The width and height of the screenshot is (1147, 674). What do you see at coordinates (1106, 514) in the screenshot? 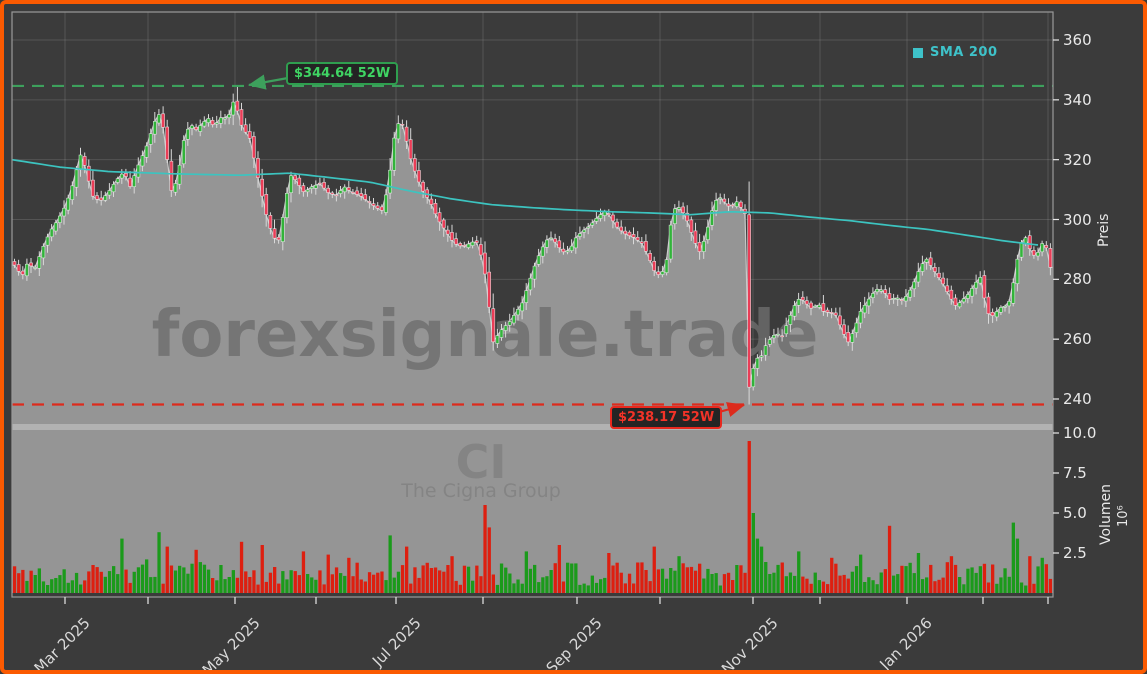
I see `volume-axis-title: Volumen` at bounding box center [1106, 514].